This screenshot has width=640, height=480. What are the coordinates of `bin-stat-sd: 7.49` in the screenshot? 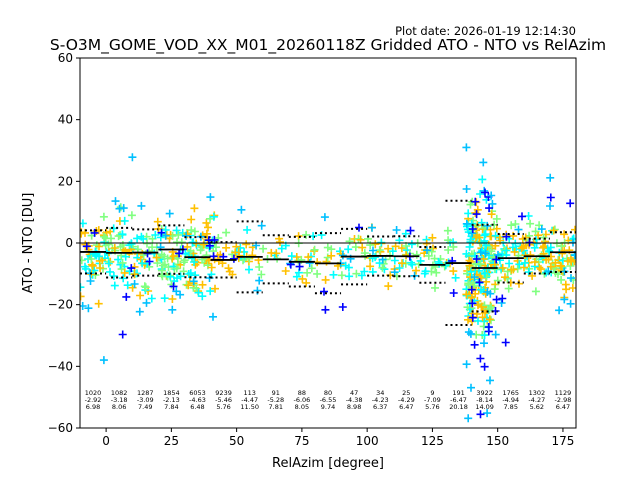 It's located at (145, 407).